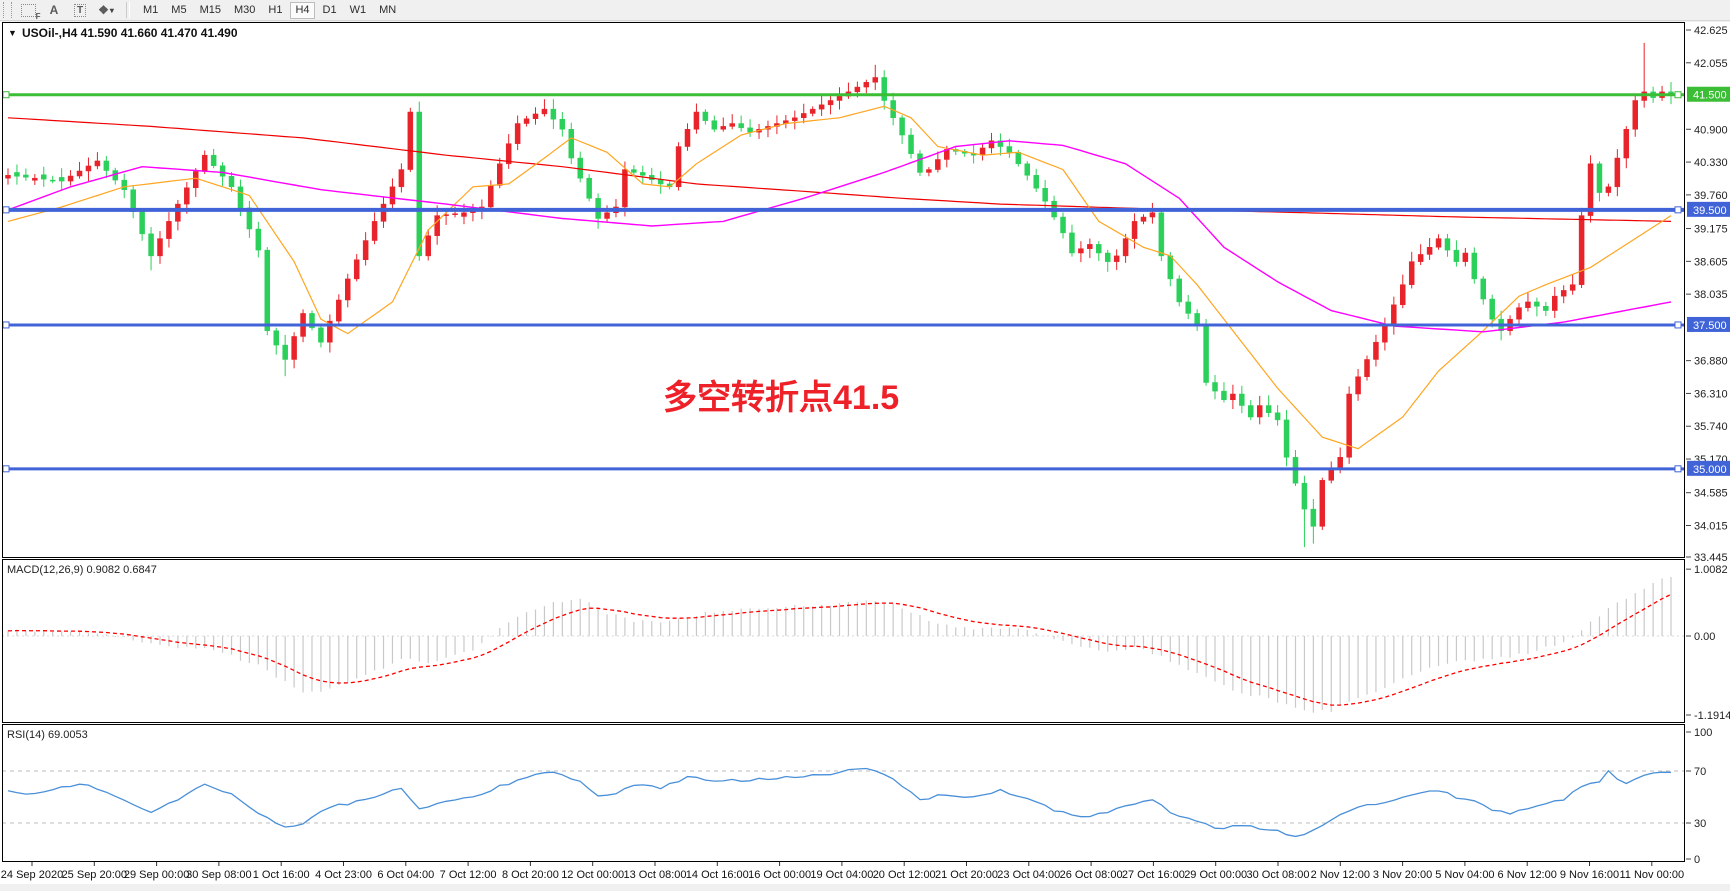 The width and height of the screenshot is (1730, 891). I want to click on price-tick-label: 38.035, so click(1711, 295).